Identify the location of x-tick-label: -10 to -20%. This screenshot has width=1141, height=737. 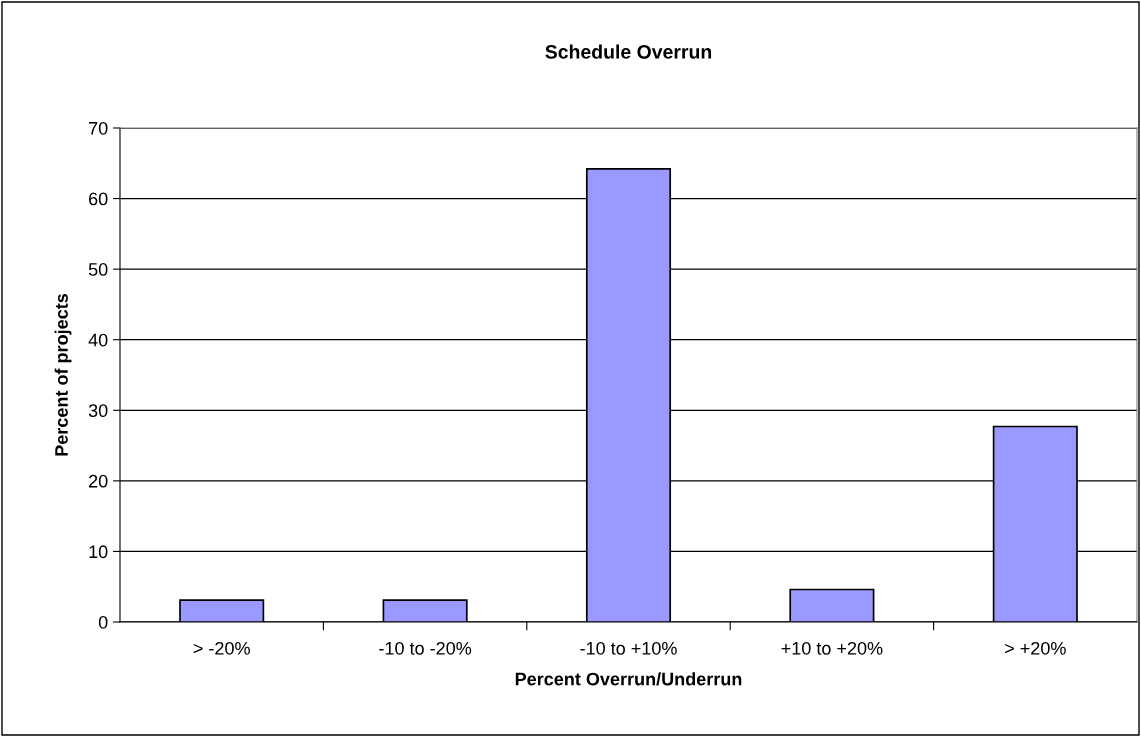
(425, 648).